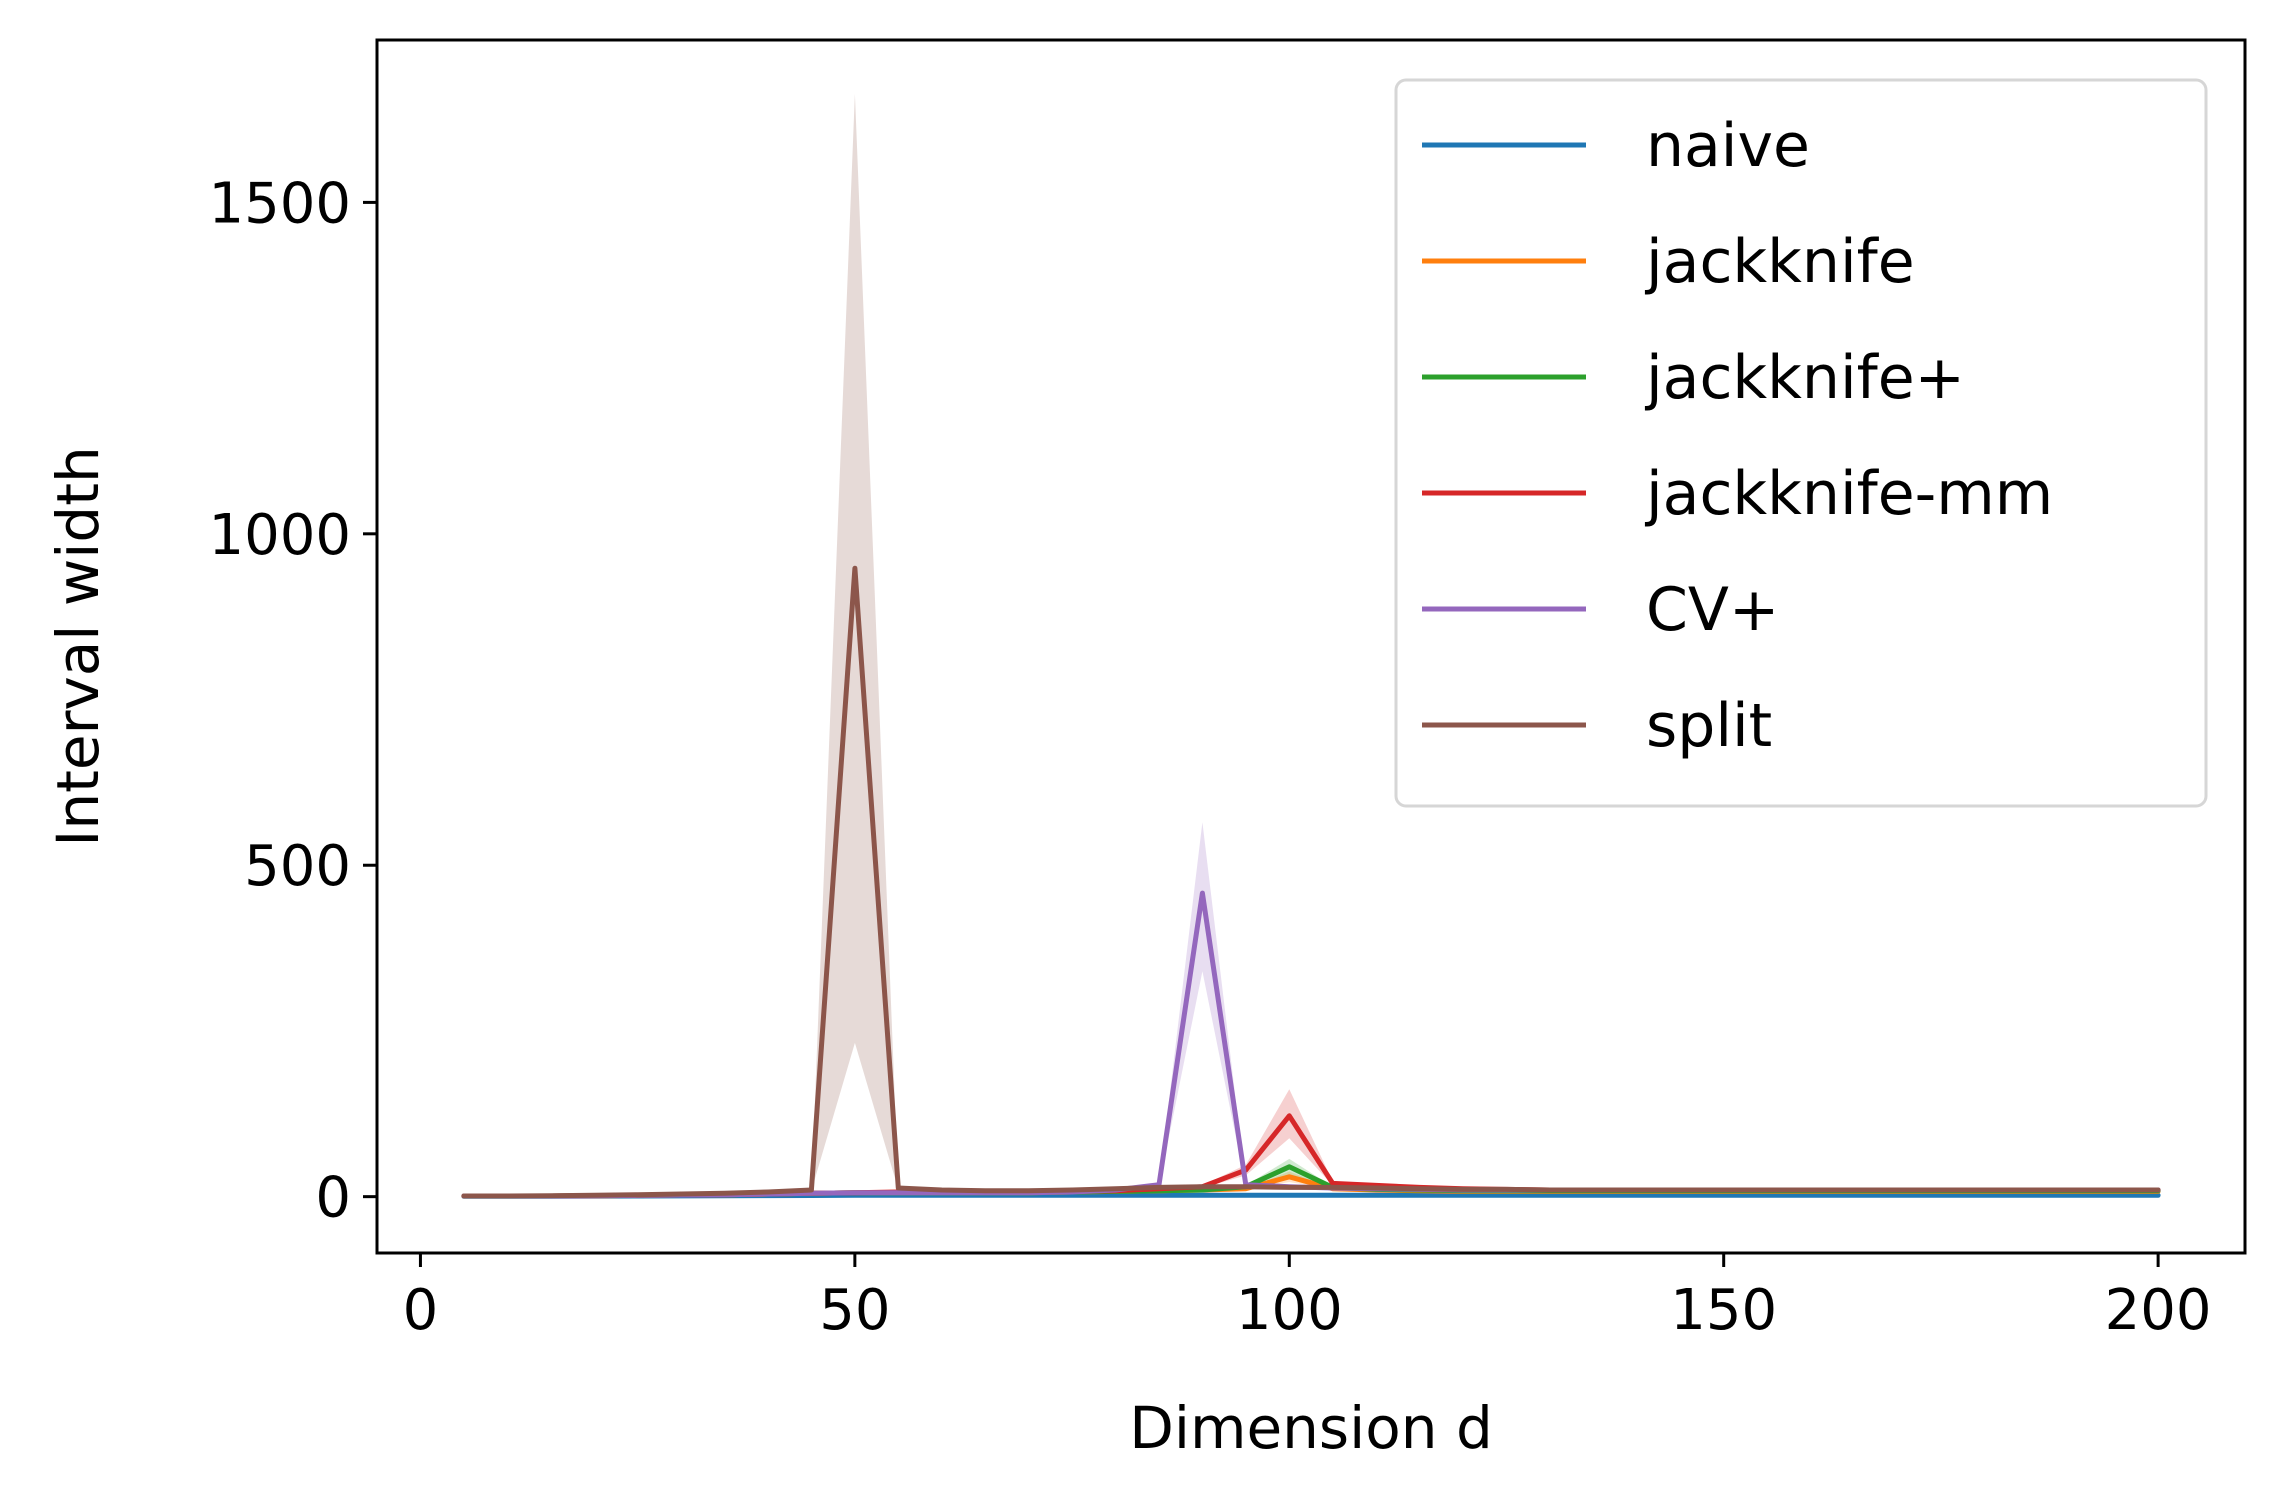 This screenshot has height=1501, width=2275. Describe the element at coordinates (1779, 262) in the screenshot. I see `legend-label: jackknife` at that location.